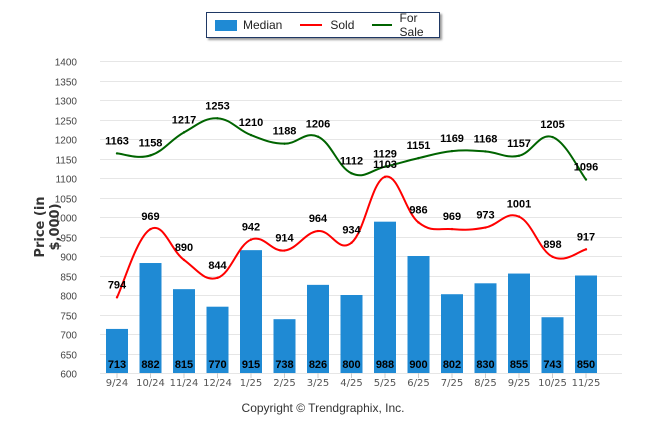 The image size is (646, 434). Describe the element at coordinates (66, 200) in the screenshot. I see `y-tick-label: 1050` at that location.